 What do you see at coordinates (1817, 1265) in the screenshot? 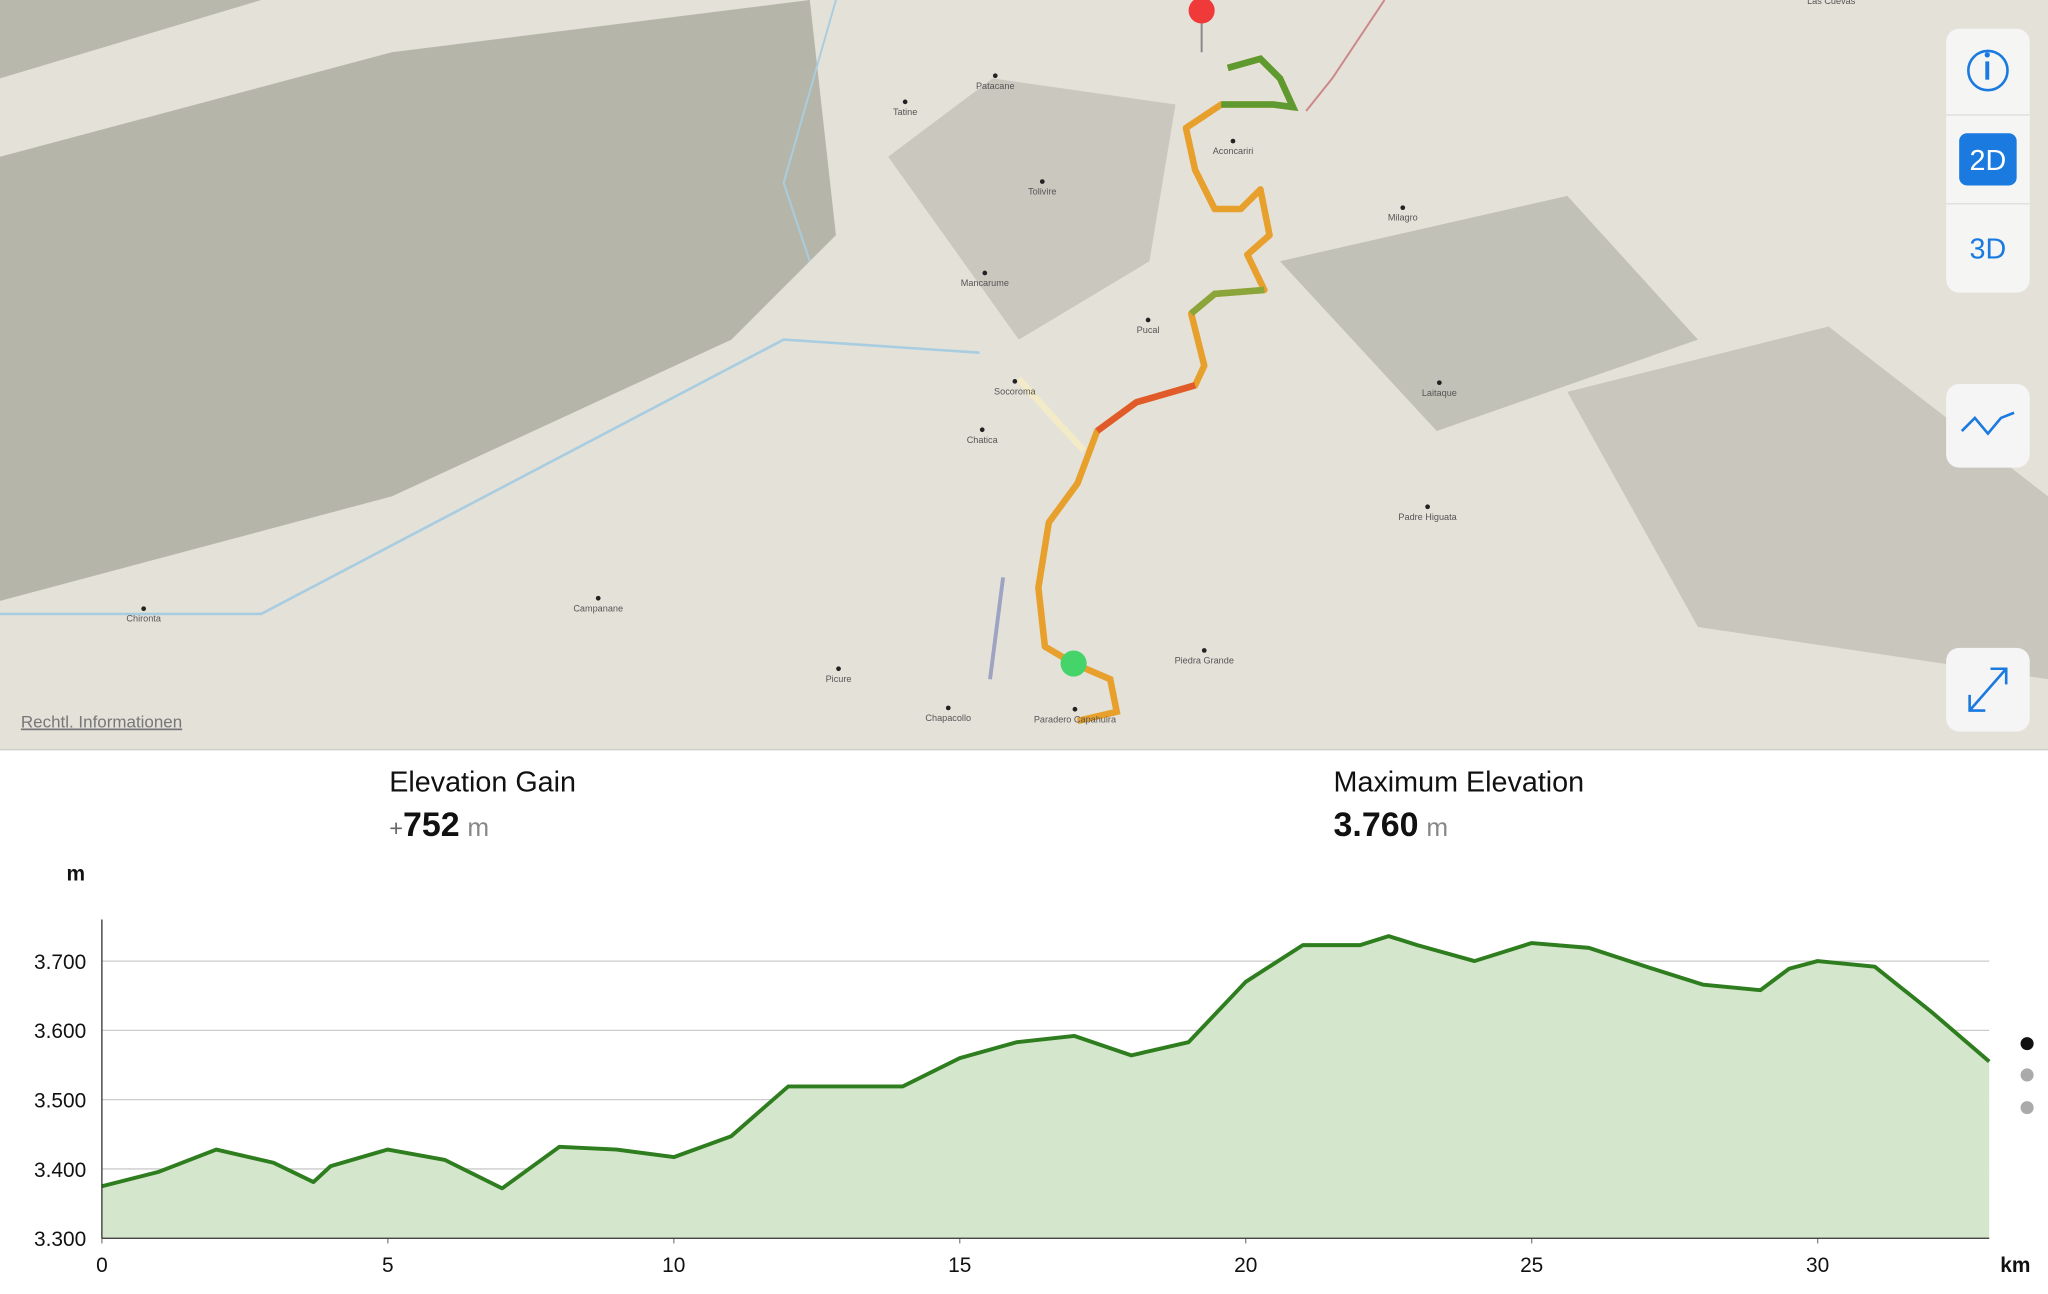
I see `x-tick-label: 30` at bounding box center [1817, 1265].